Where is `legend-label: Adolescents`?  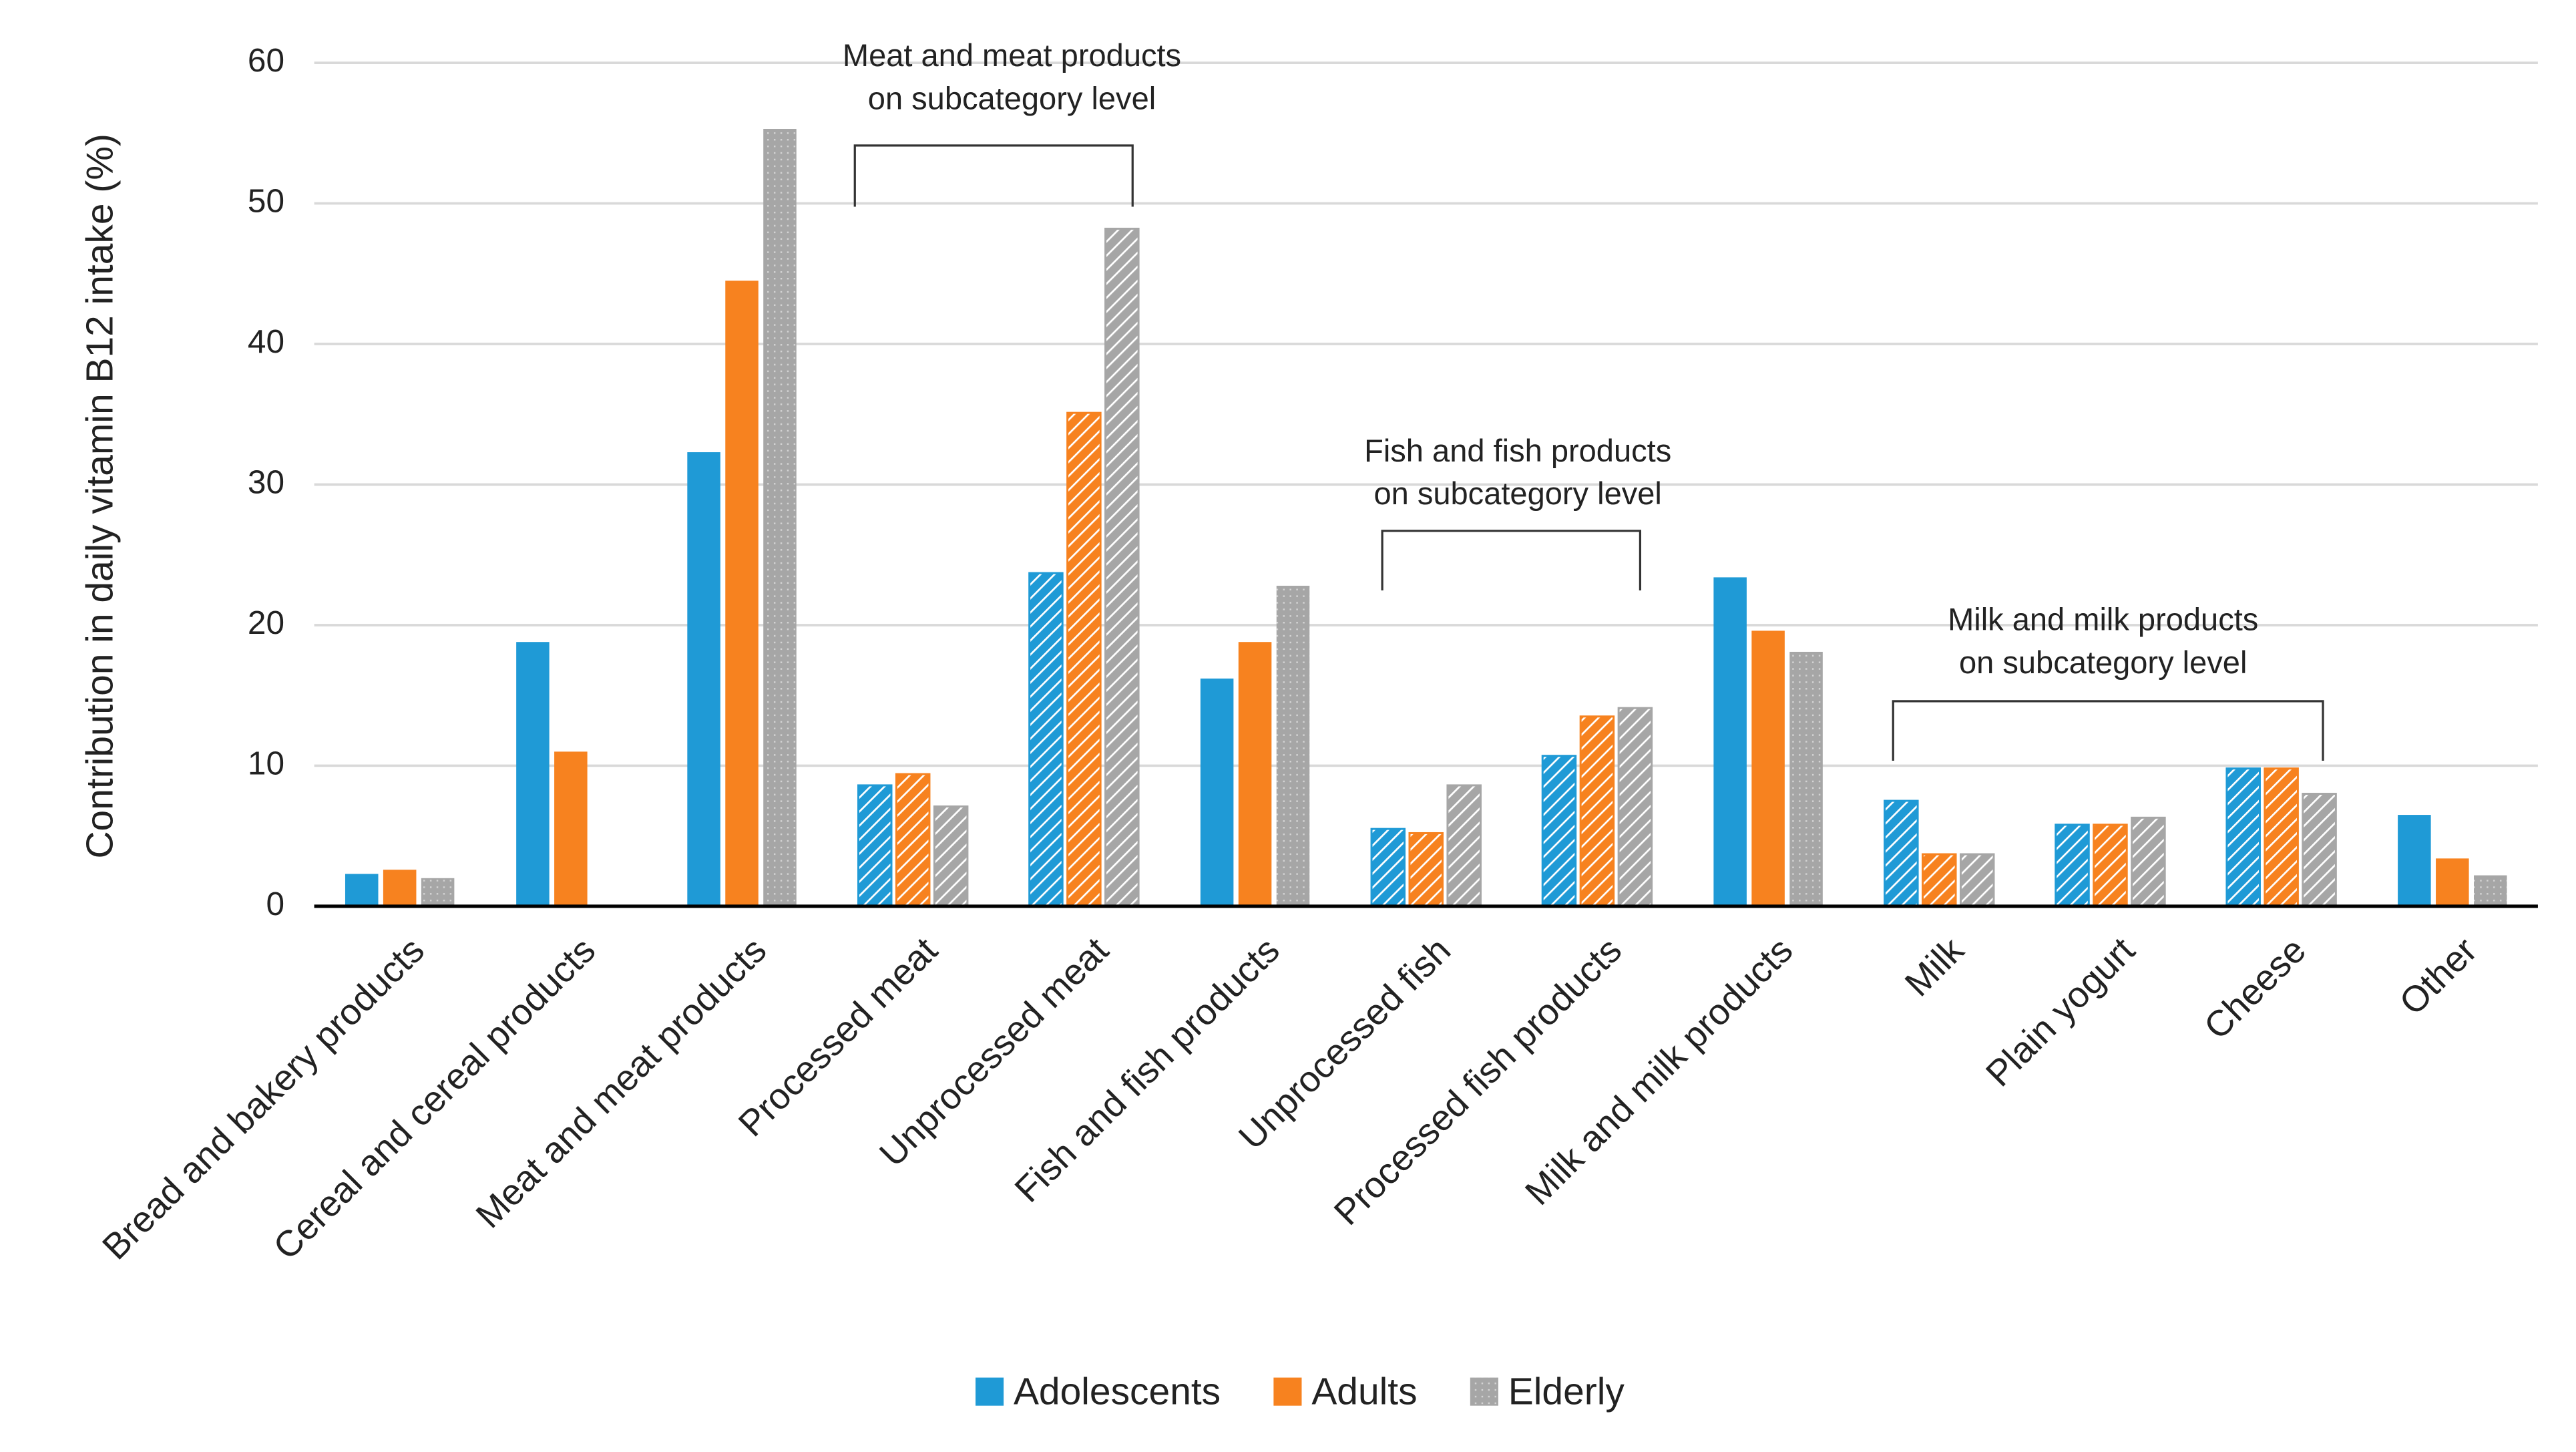 legend-label: Adolescents is located at coordinates (1117, 1392).